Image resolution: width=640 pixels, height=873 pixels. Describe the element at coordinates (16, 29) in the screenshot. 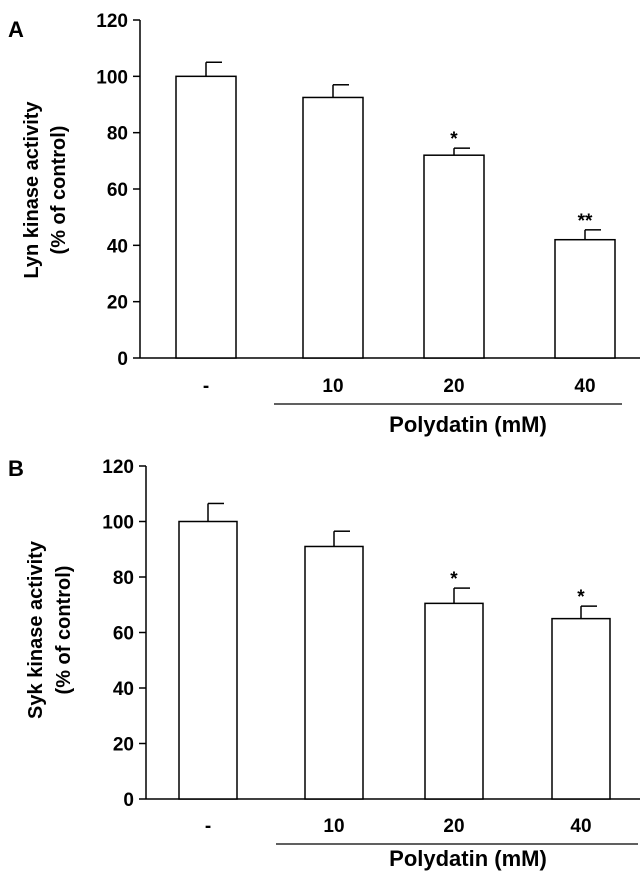

I see `panel-label: A` at that location.